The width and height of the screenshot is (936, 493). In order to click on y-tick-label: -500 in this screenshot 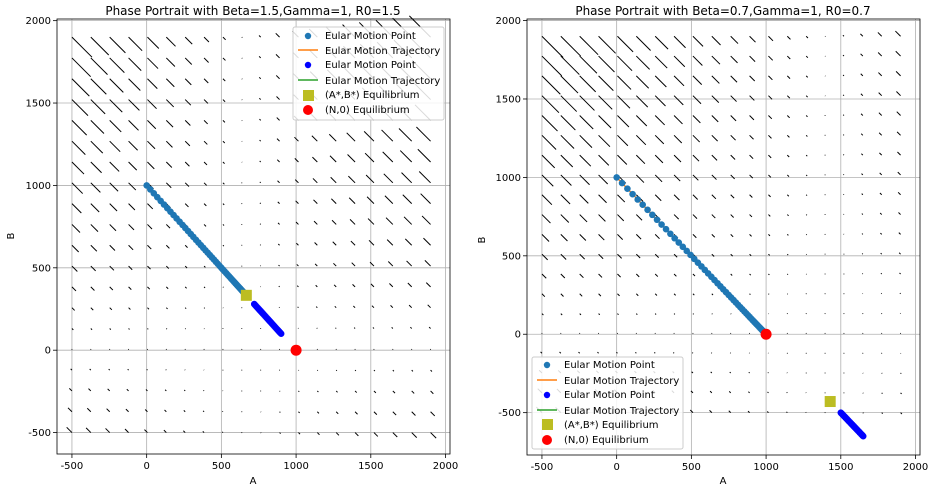, I will do `click(509, 413)`.